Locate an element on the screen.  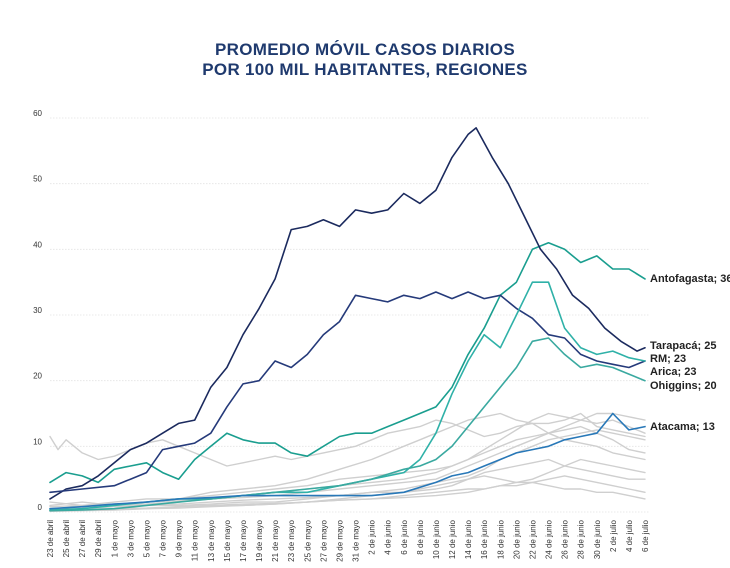
x-tick-label: 16 de junio is located at coordinates (484, 539).